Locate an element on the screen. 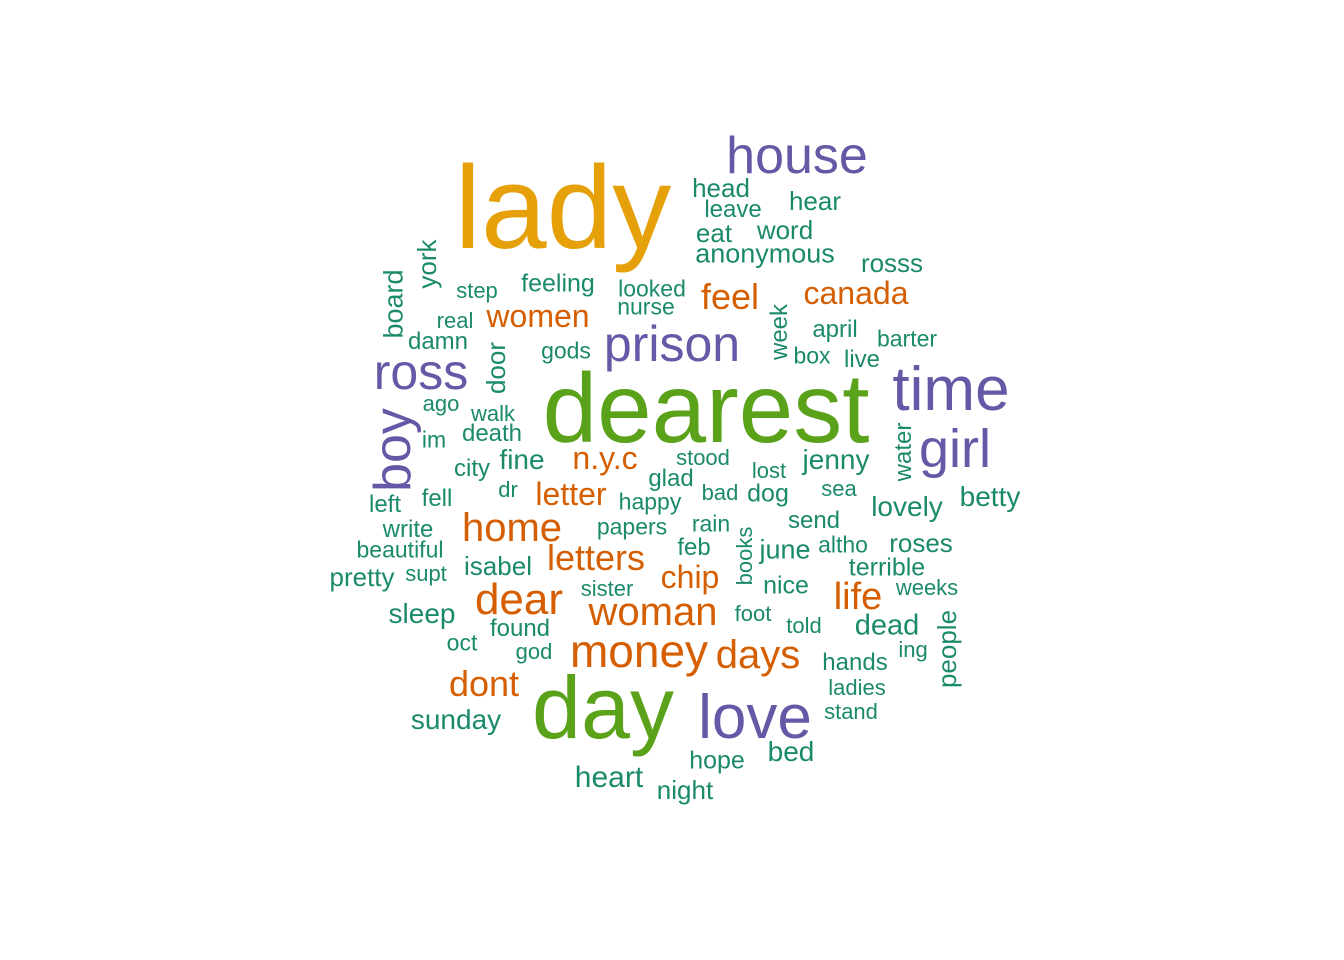 The height and width of the screenshot is (960, 1344). word-walk: walk is located at coordinates (493, 413).